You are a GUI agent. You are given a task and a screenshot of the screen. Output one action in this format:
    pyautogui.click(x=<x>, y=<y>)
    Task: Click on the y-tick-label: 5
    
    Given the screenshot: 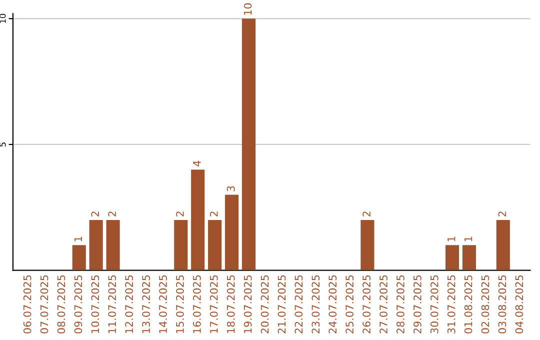 What is the action you would take?
    pyautogui.click(x=3, y=144)
    